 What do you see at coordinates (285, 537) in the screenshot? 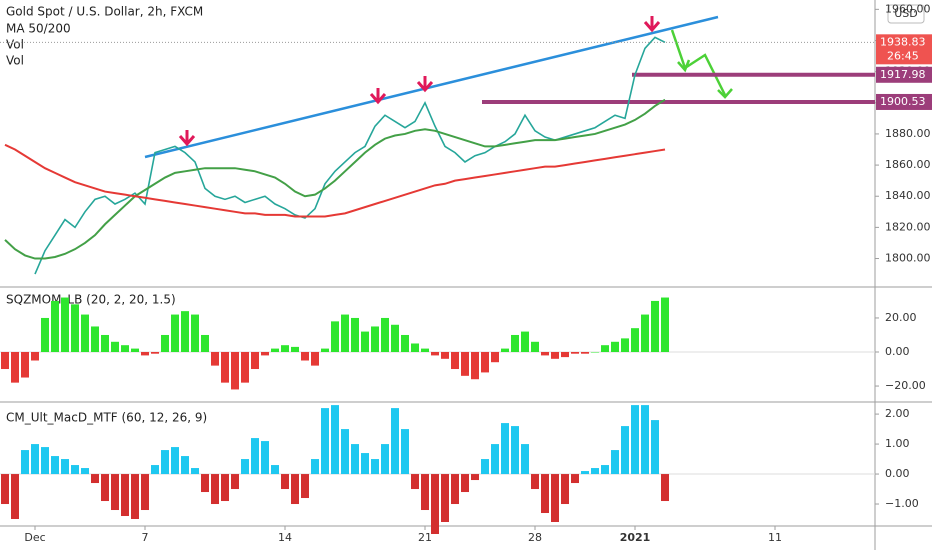
I see `x-tick-label: 14` at bounding box center [285, 537].